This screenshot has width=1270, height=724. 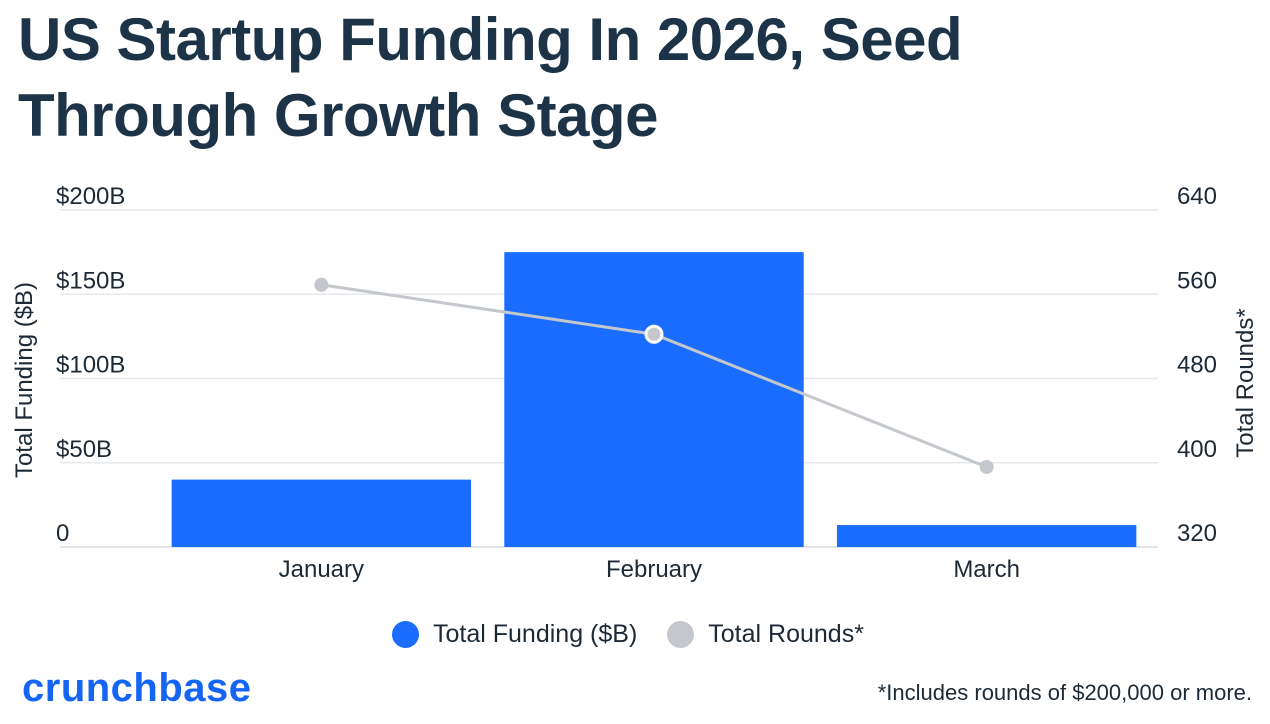 I want to click on crunchbase-logo: crunchbase, so click(x=137, y=688).